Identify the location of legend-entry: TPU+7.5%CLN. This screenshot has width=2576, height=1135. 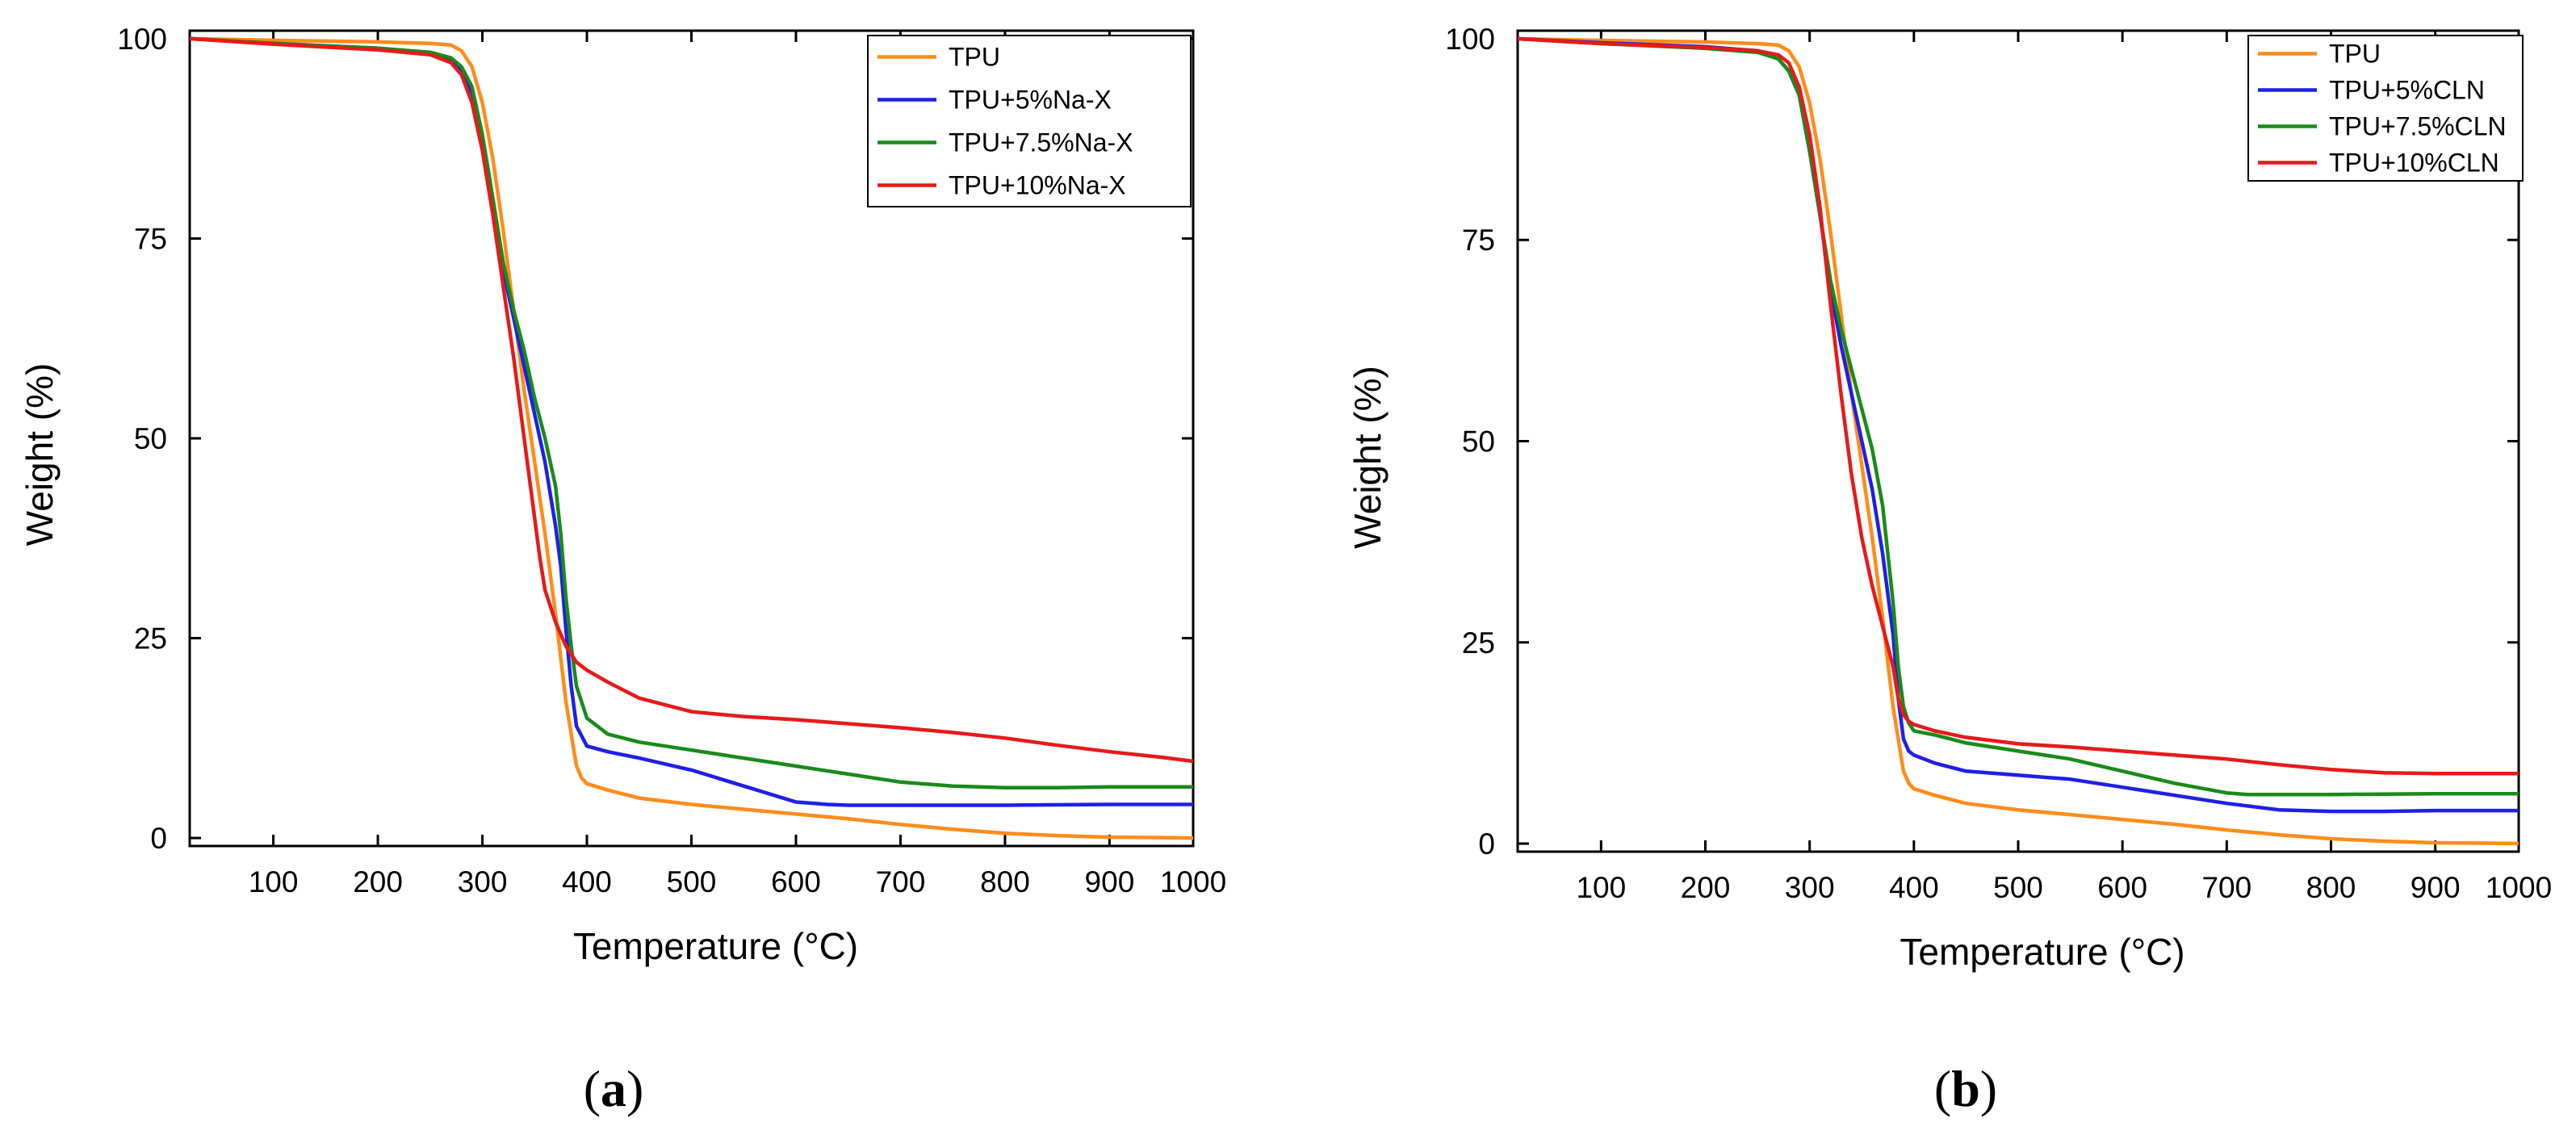
(2418, 126).